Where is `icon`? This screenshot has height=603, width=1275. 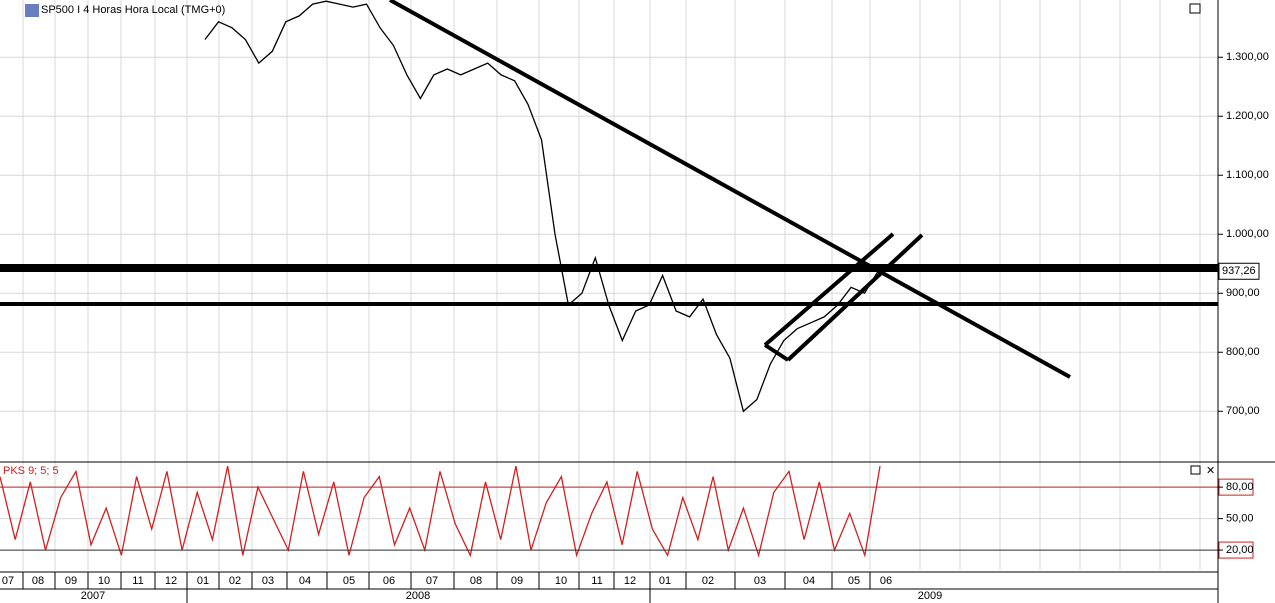
icon is located at coordinates (32, 10).